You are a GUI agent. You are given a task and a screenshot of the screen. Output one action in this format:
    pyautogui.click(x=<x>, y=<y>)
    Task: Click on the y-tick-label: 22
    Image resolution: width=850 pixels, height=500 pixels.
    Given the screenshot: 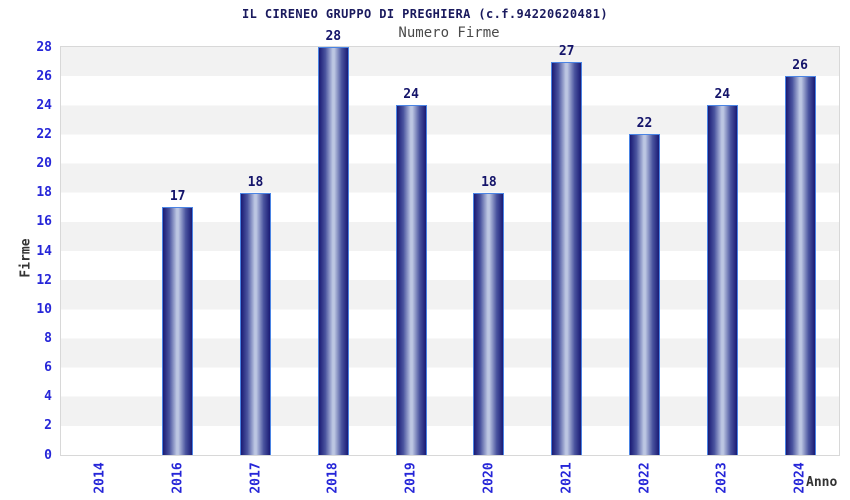 What is the action you would take?
    pyautogui.click(x=44, y=134)
    